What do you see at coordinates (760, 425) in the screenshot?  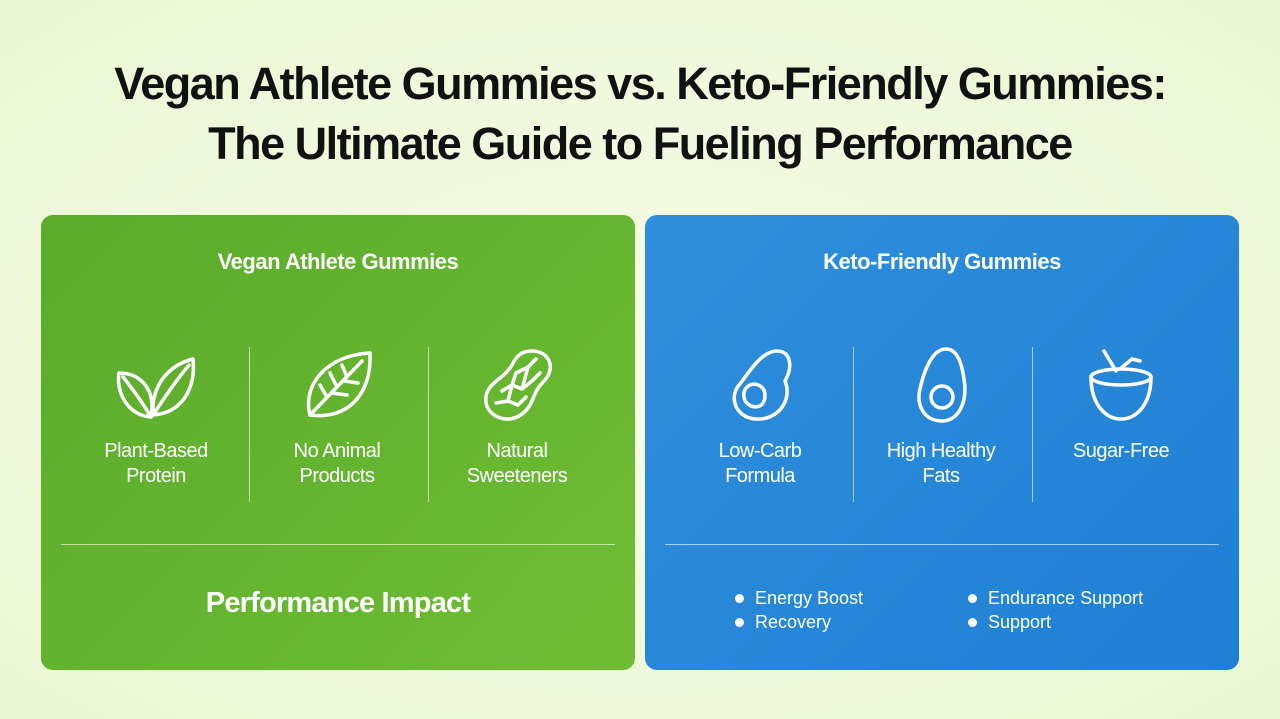 I see `feature: Low-Carb Formula` at bounding box center [760, 425].